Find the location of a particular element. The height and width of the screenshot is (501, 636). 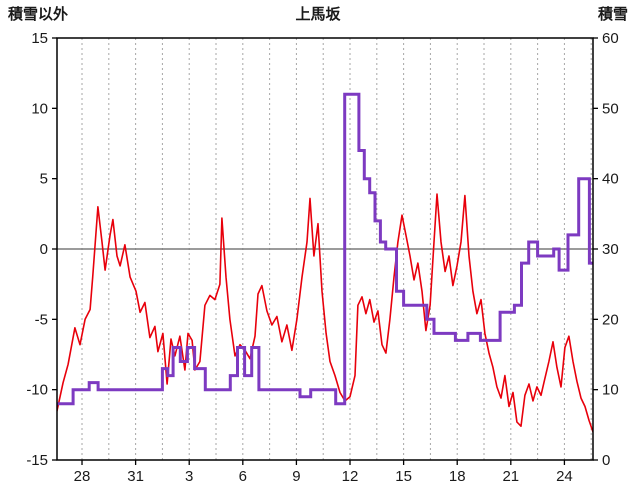

x-tick-label: 24 is located at coordinates (564, 476).